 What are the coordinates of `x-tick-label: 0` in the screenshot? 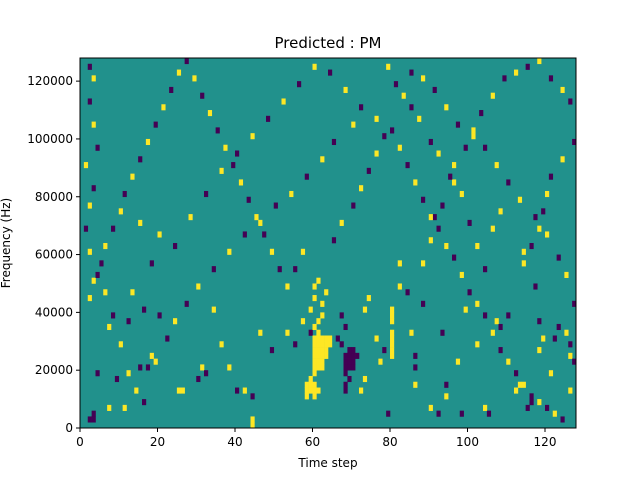 It's located at (80, 442).